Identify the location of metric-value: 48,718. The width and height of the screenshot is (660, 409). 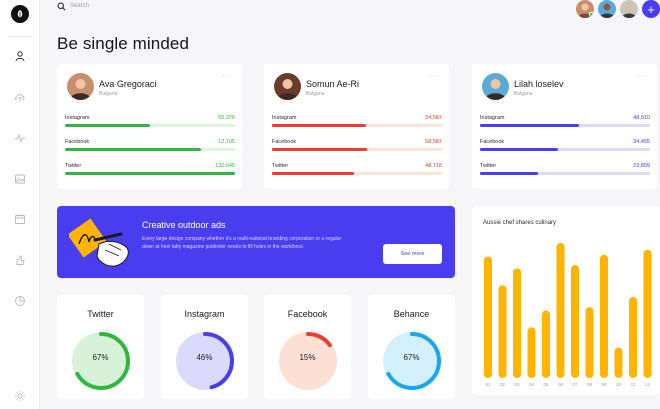
(433, 166).